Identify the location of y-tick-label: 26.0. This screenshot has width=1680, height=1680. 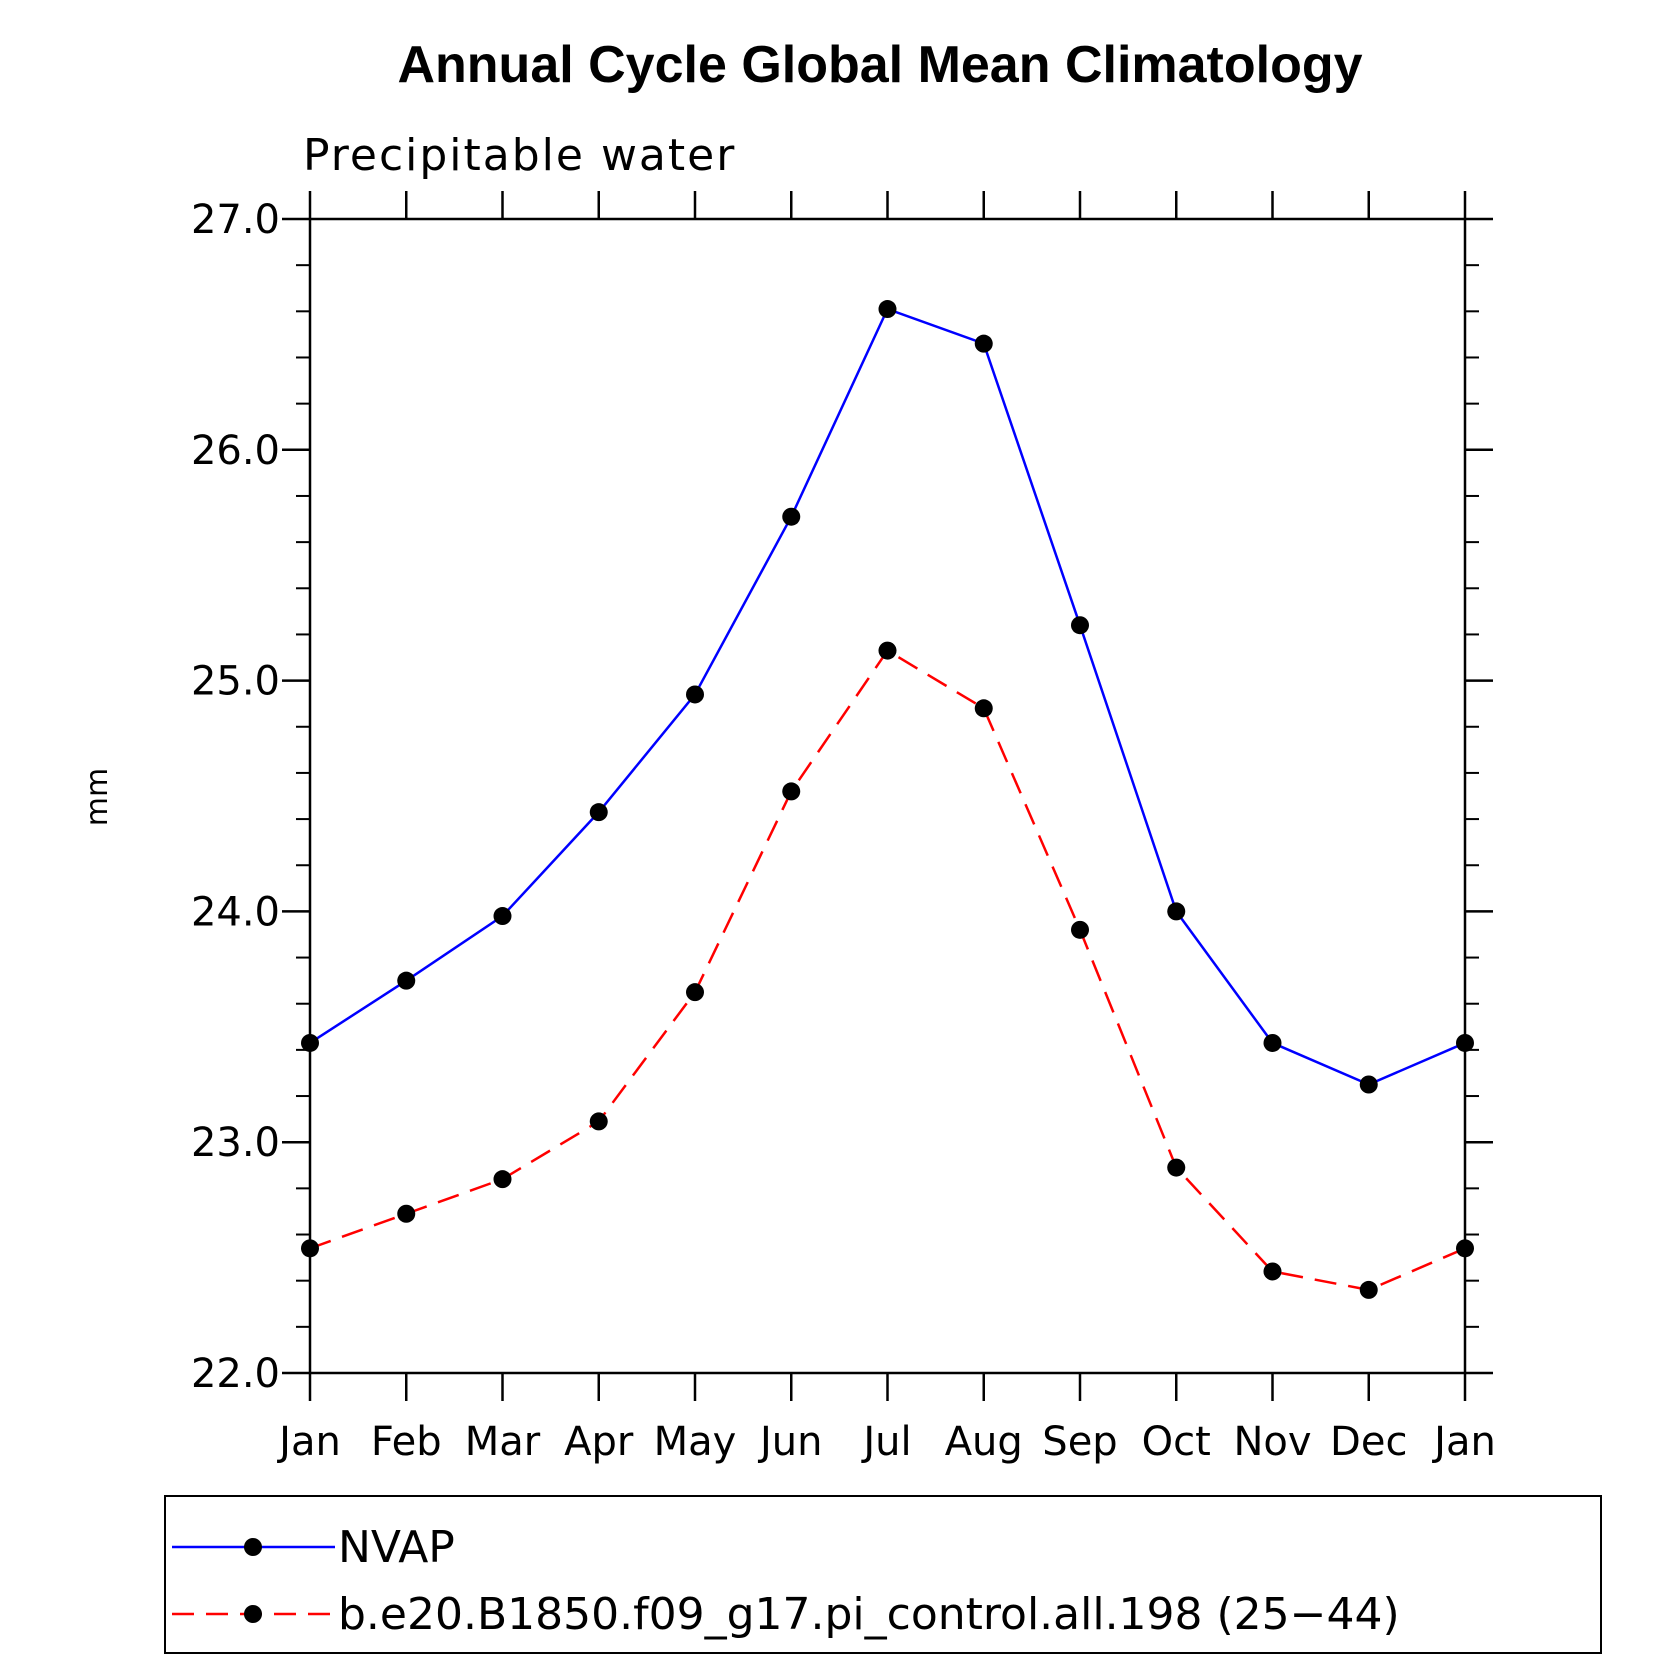
(235, 451).